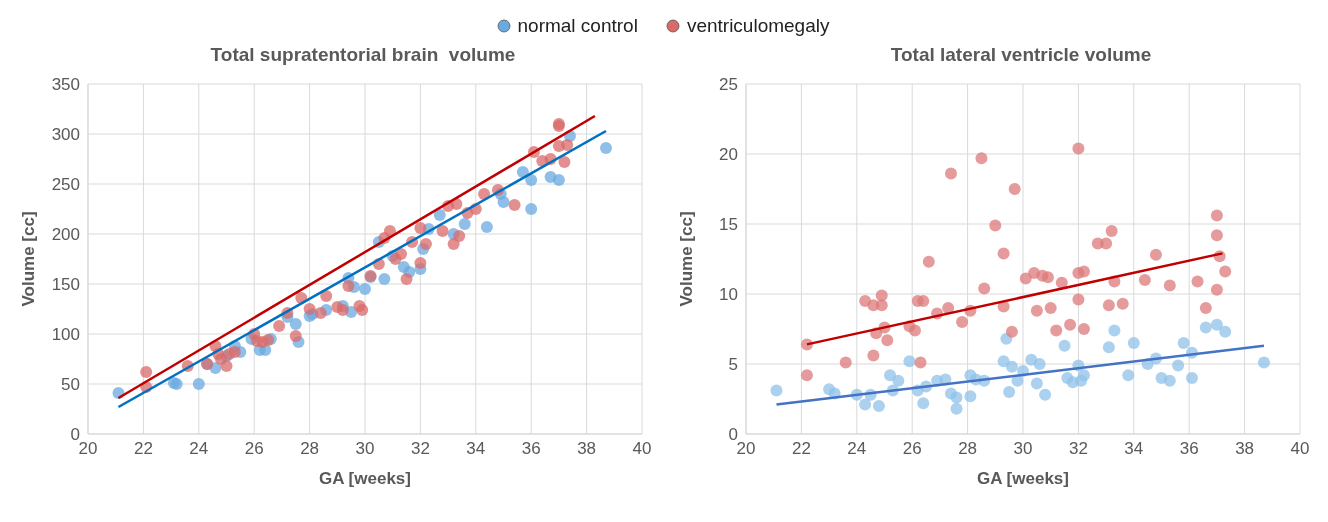 The width and height of the screenshot is (1328, 522). Describe the element at coordinates (65, 85) in the screenshot. I see `y-tick-label: 350` at that location.